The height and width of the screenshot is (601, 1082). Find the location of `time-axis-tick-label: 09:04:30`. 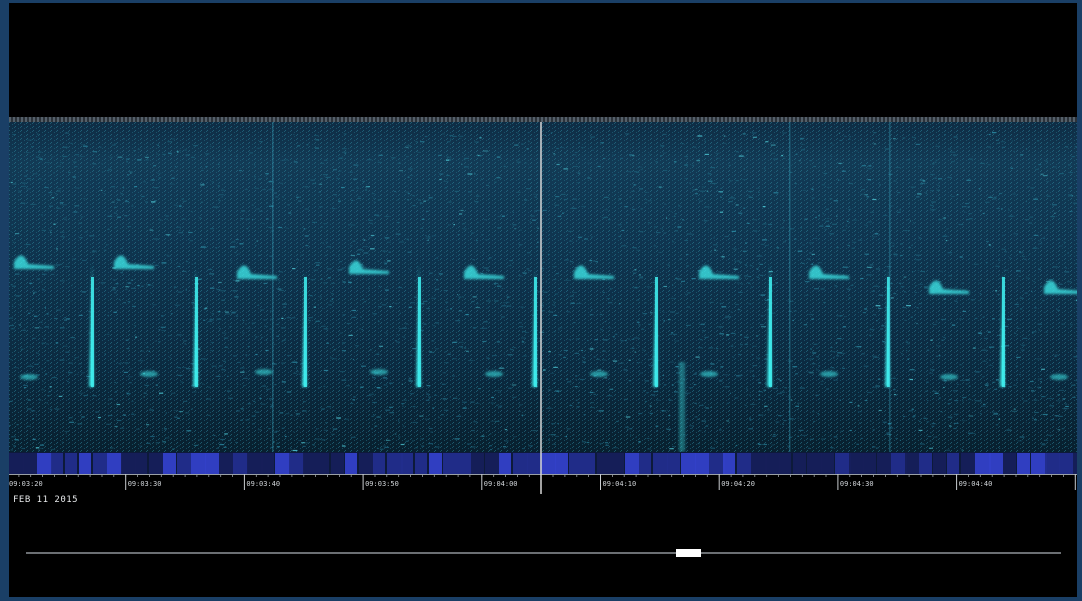

time-axis-tick-label: 09:04:30 is located at coordinates (857, 484).